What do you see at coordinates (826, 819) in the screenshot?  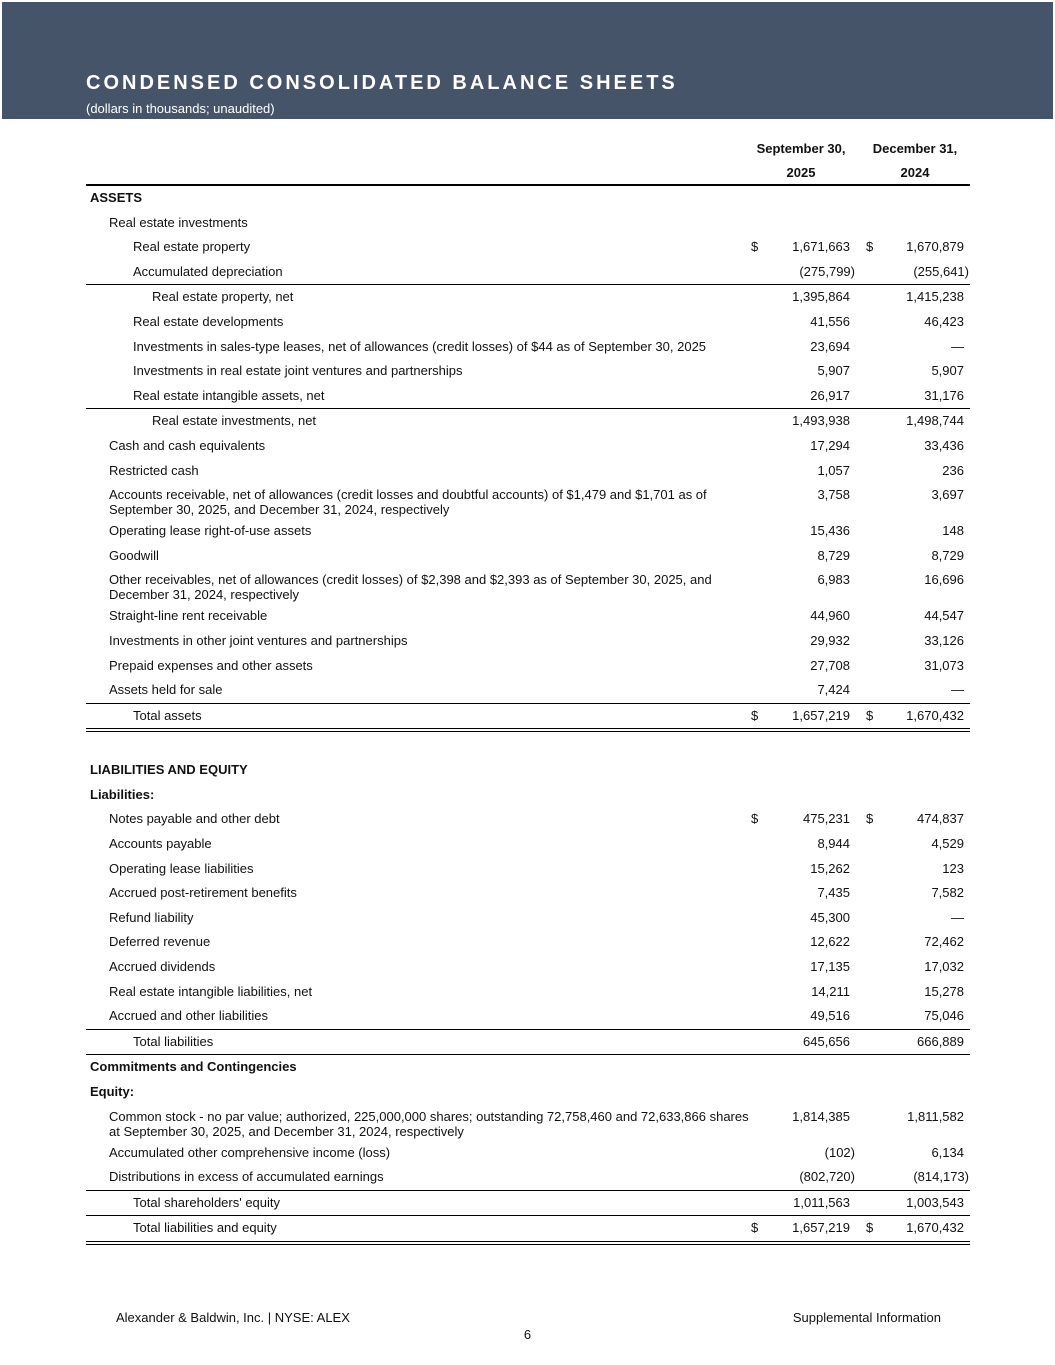 I see `value-sep-2025: 475,231` at bounding box center [826, 819].